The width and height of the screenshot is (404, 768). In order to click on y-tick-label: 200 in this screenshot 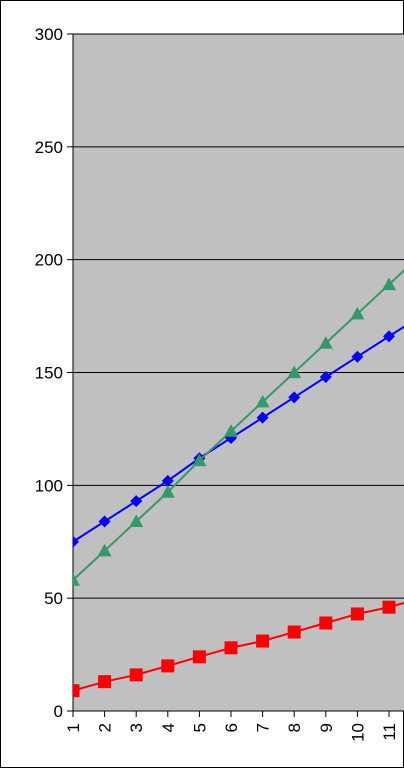, I will do `click(49, 260)`.